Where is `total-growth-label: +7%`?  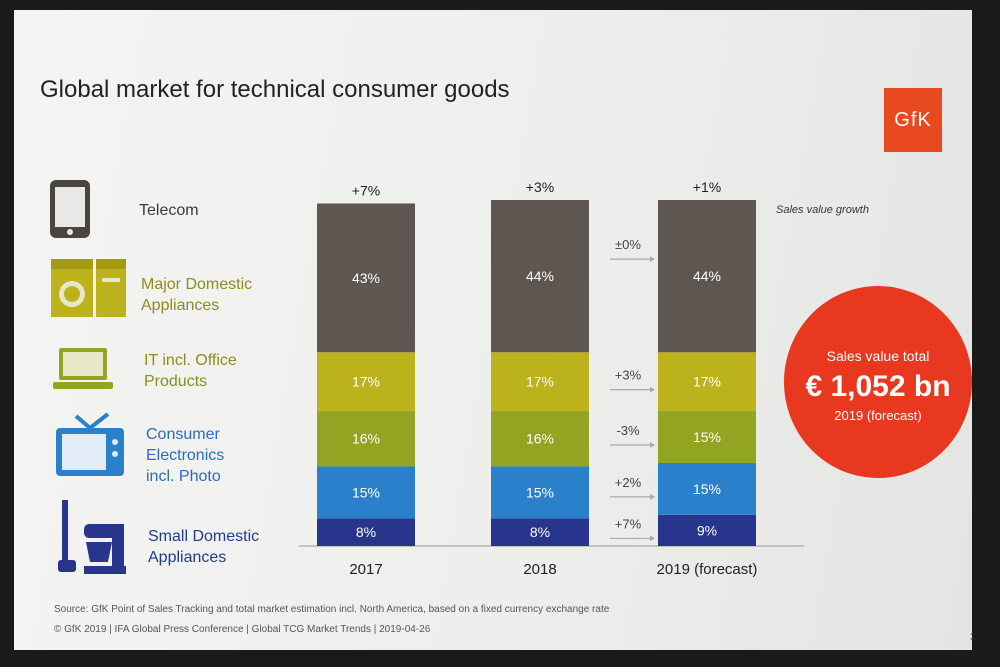 total-growth-label: +7% is located at coordinates (366, 190).